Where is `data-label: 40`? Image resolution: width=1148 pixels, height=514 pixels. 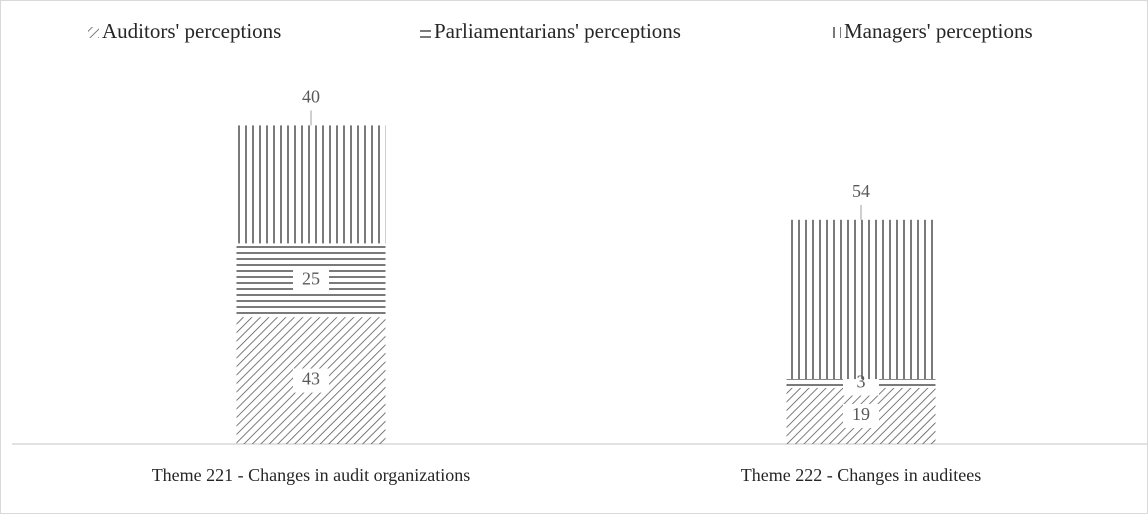 data-label: 40 is located at coordinates (311, 97).